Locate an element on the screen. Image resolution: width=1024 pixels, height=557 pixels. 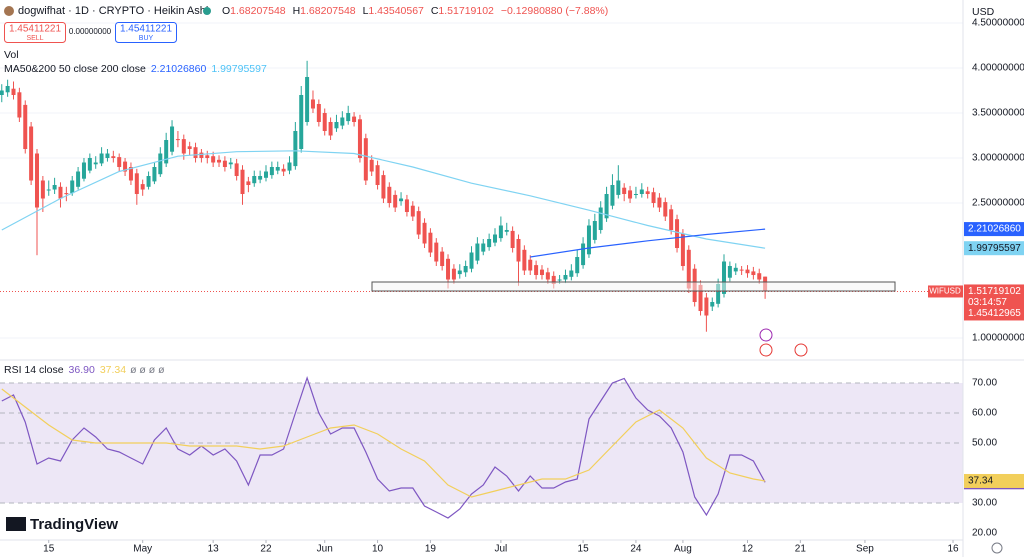
x-tick-label: Sep is located at coordinates (865, 549).